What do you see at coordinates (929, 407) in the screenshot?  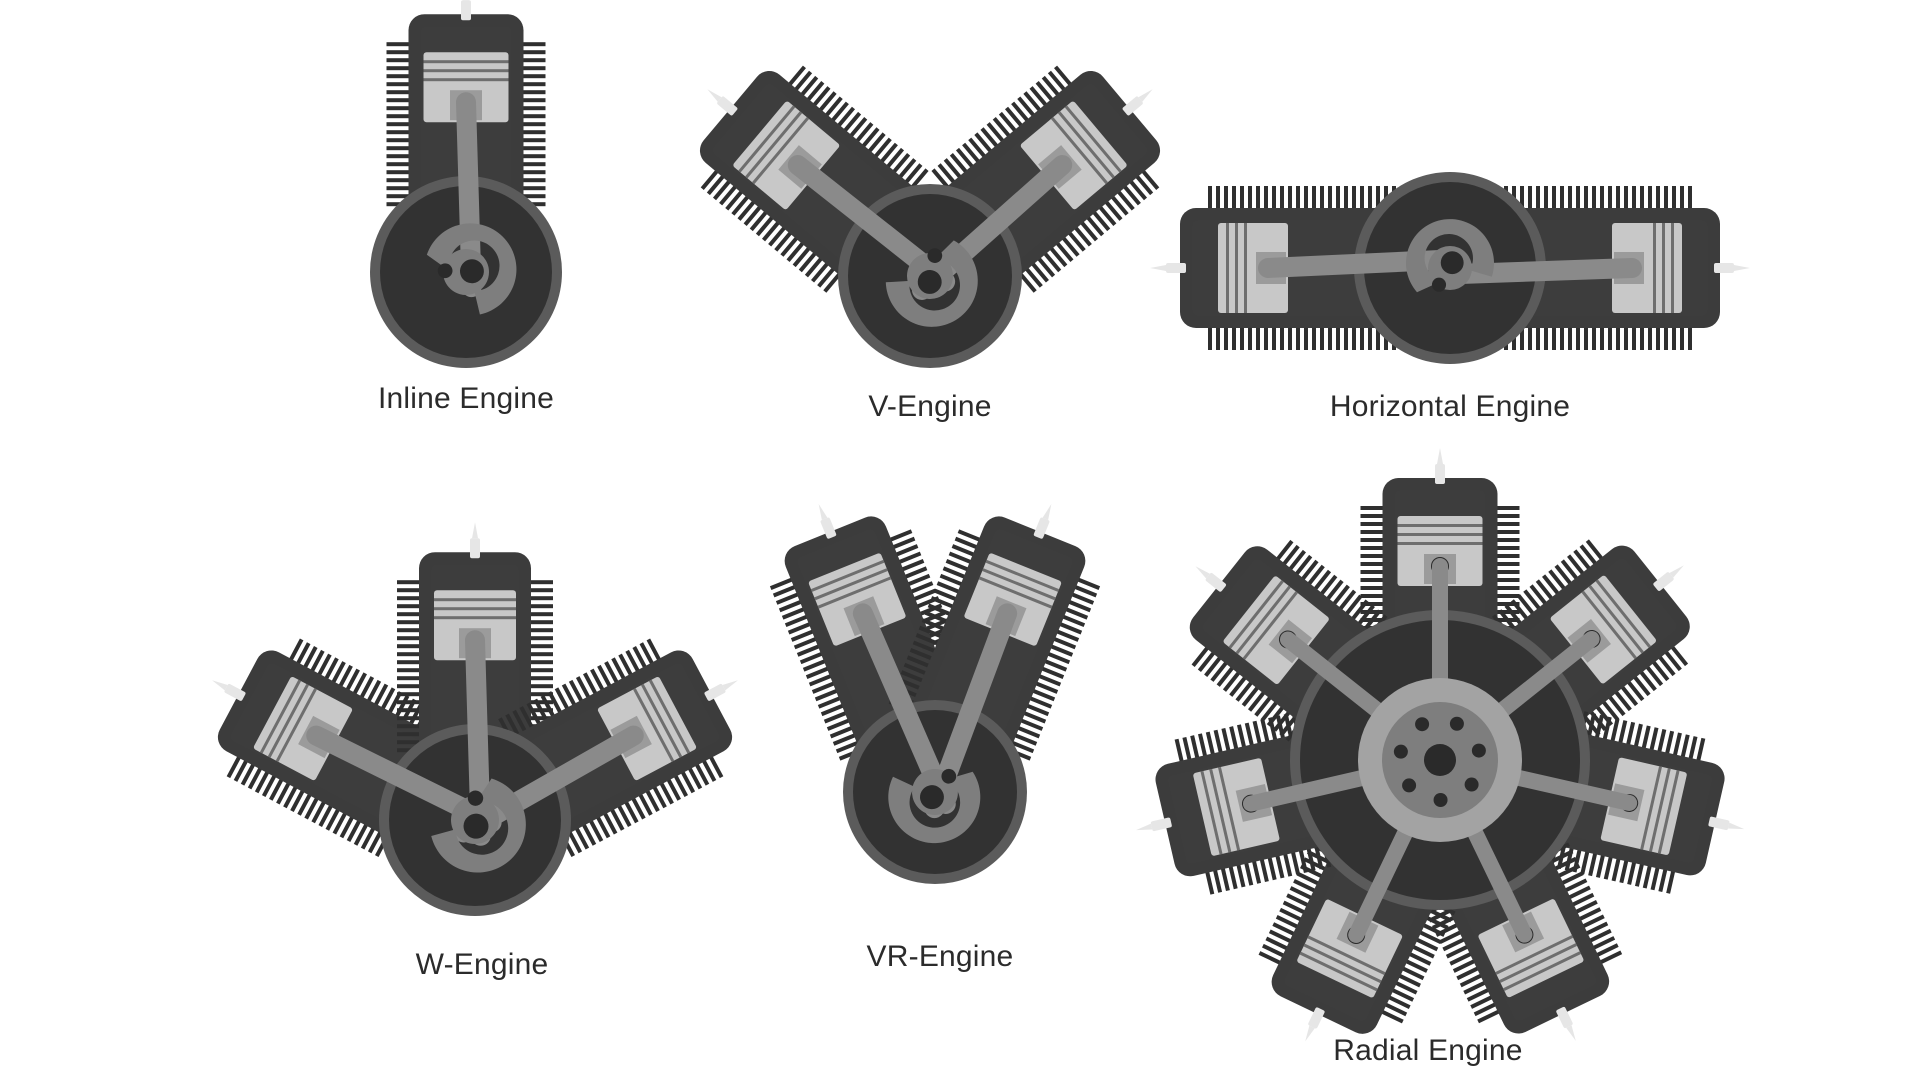 I see `label-v-engine: V-Engine` at bounding box center [929, 407].